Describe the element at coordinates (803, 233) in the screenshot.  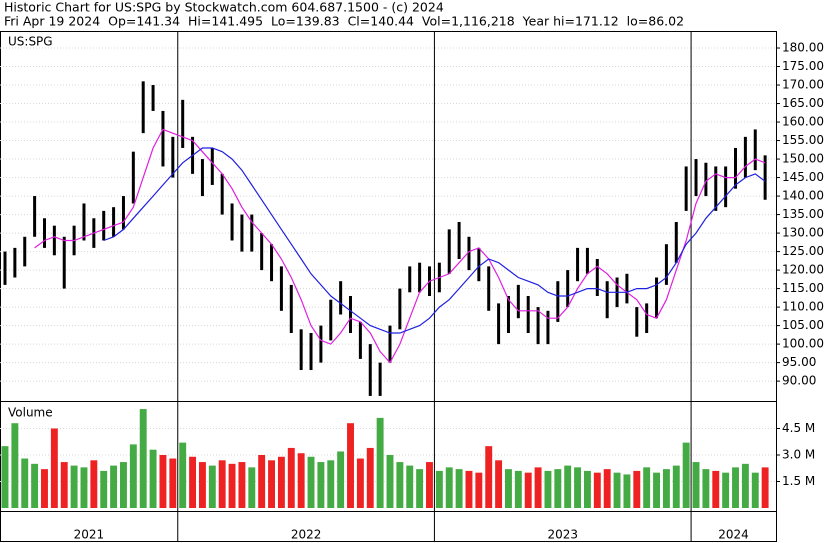
I see `y-tick-label: 130.00` at that location.